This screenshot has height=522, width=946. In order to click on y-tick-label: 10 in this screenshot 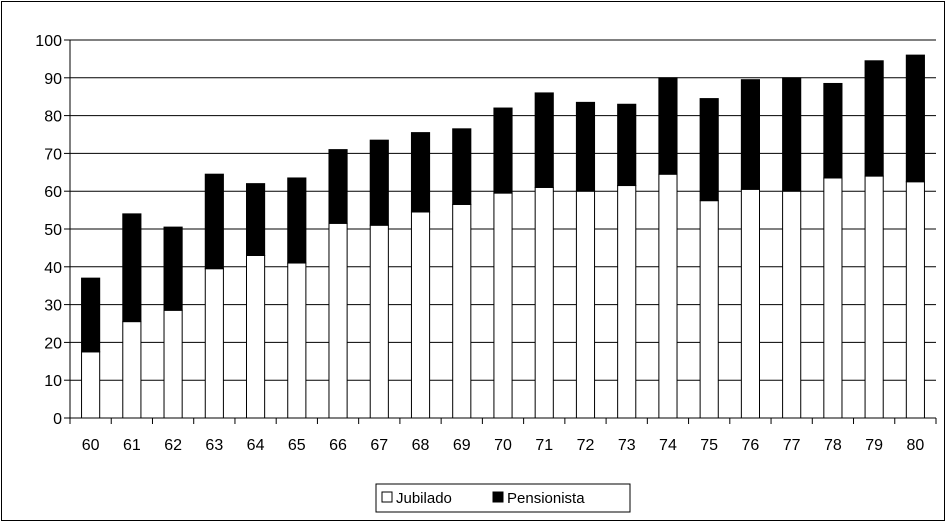, I will do `click(53, 381)`.